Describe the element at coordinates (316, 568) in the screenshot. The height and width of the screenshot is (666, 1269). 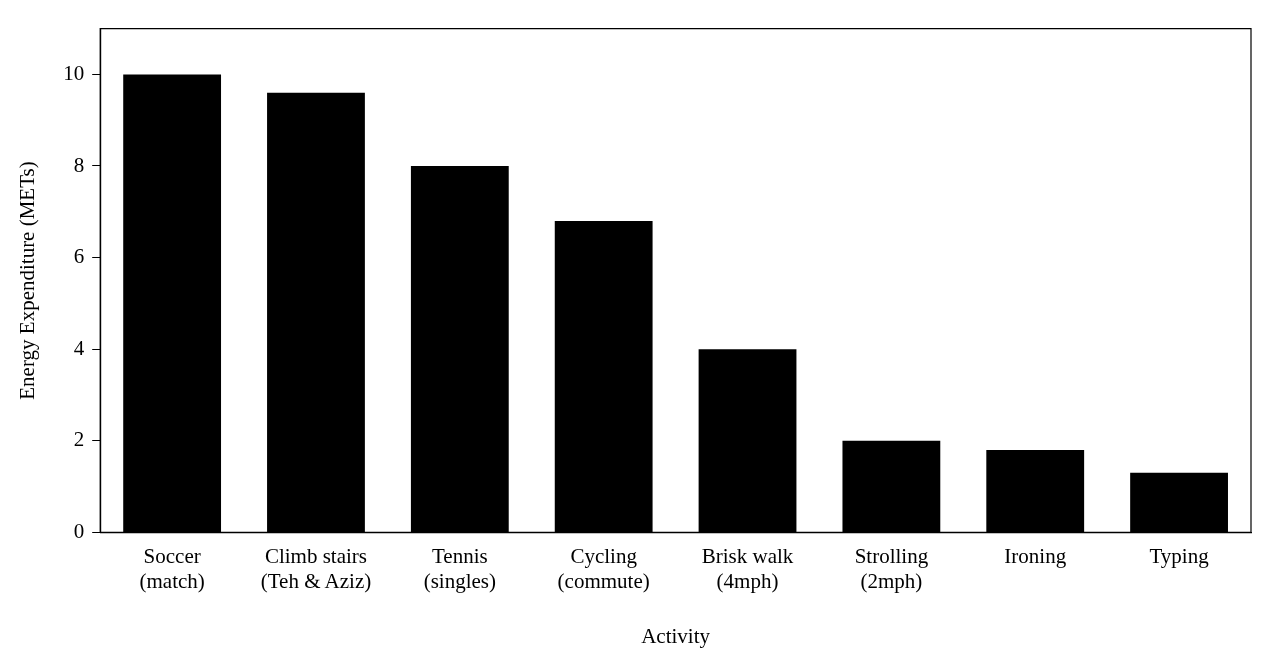
I see `x-tick-label: Climb stairs (Teh & Aziz)` at that location.